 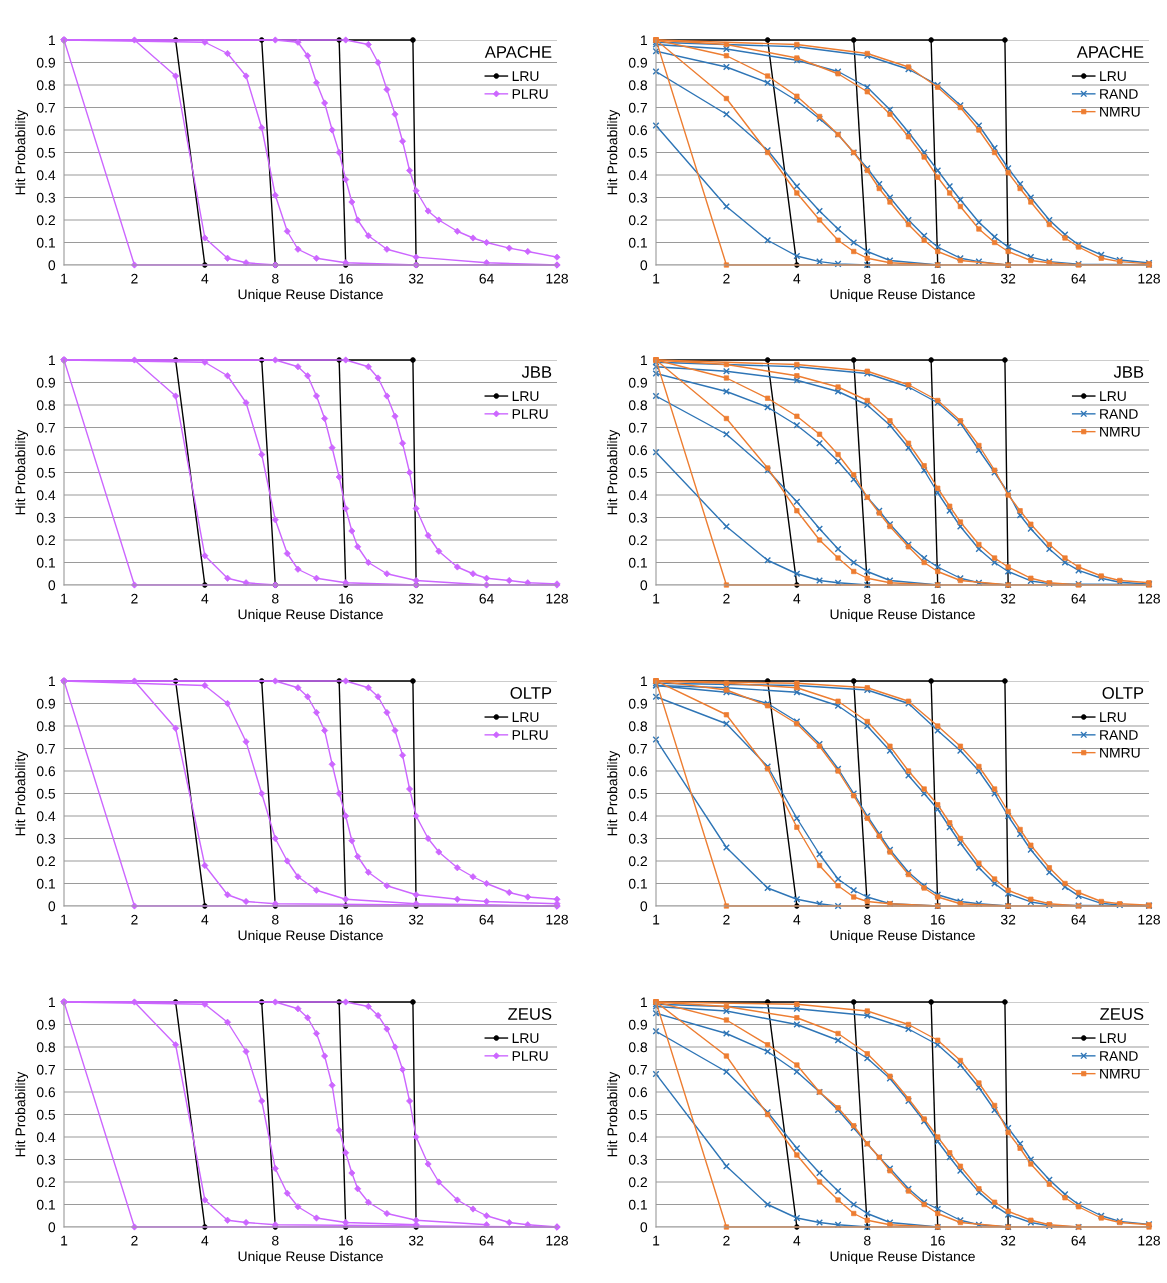 What do you see at coordinates (1110, 52) in the screenshot?
I see `chart-title: APACHE` at bounding box center [1110, 52].